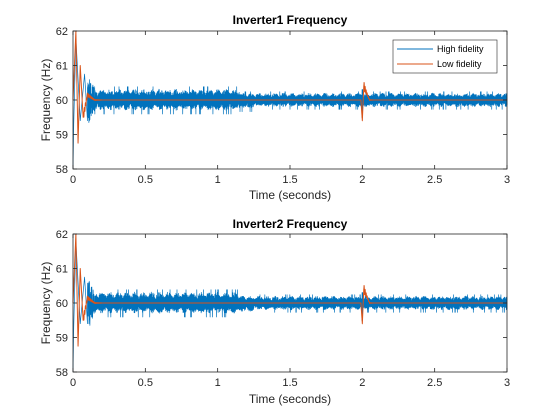 The width and height of the screenshot is (560, 420). I want to click on legend-box, so click(445, 56).